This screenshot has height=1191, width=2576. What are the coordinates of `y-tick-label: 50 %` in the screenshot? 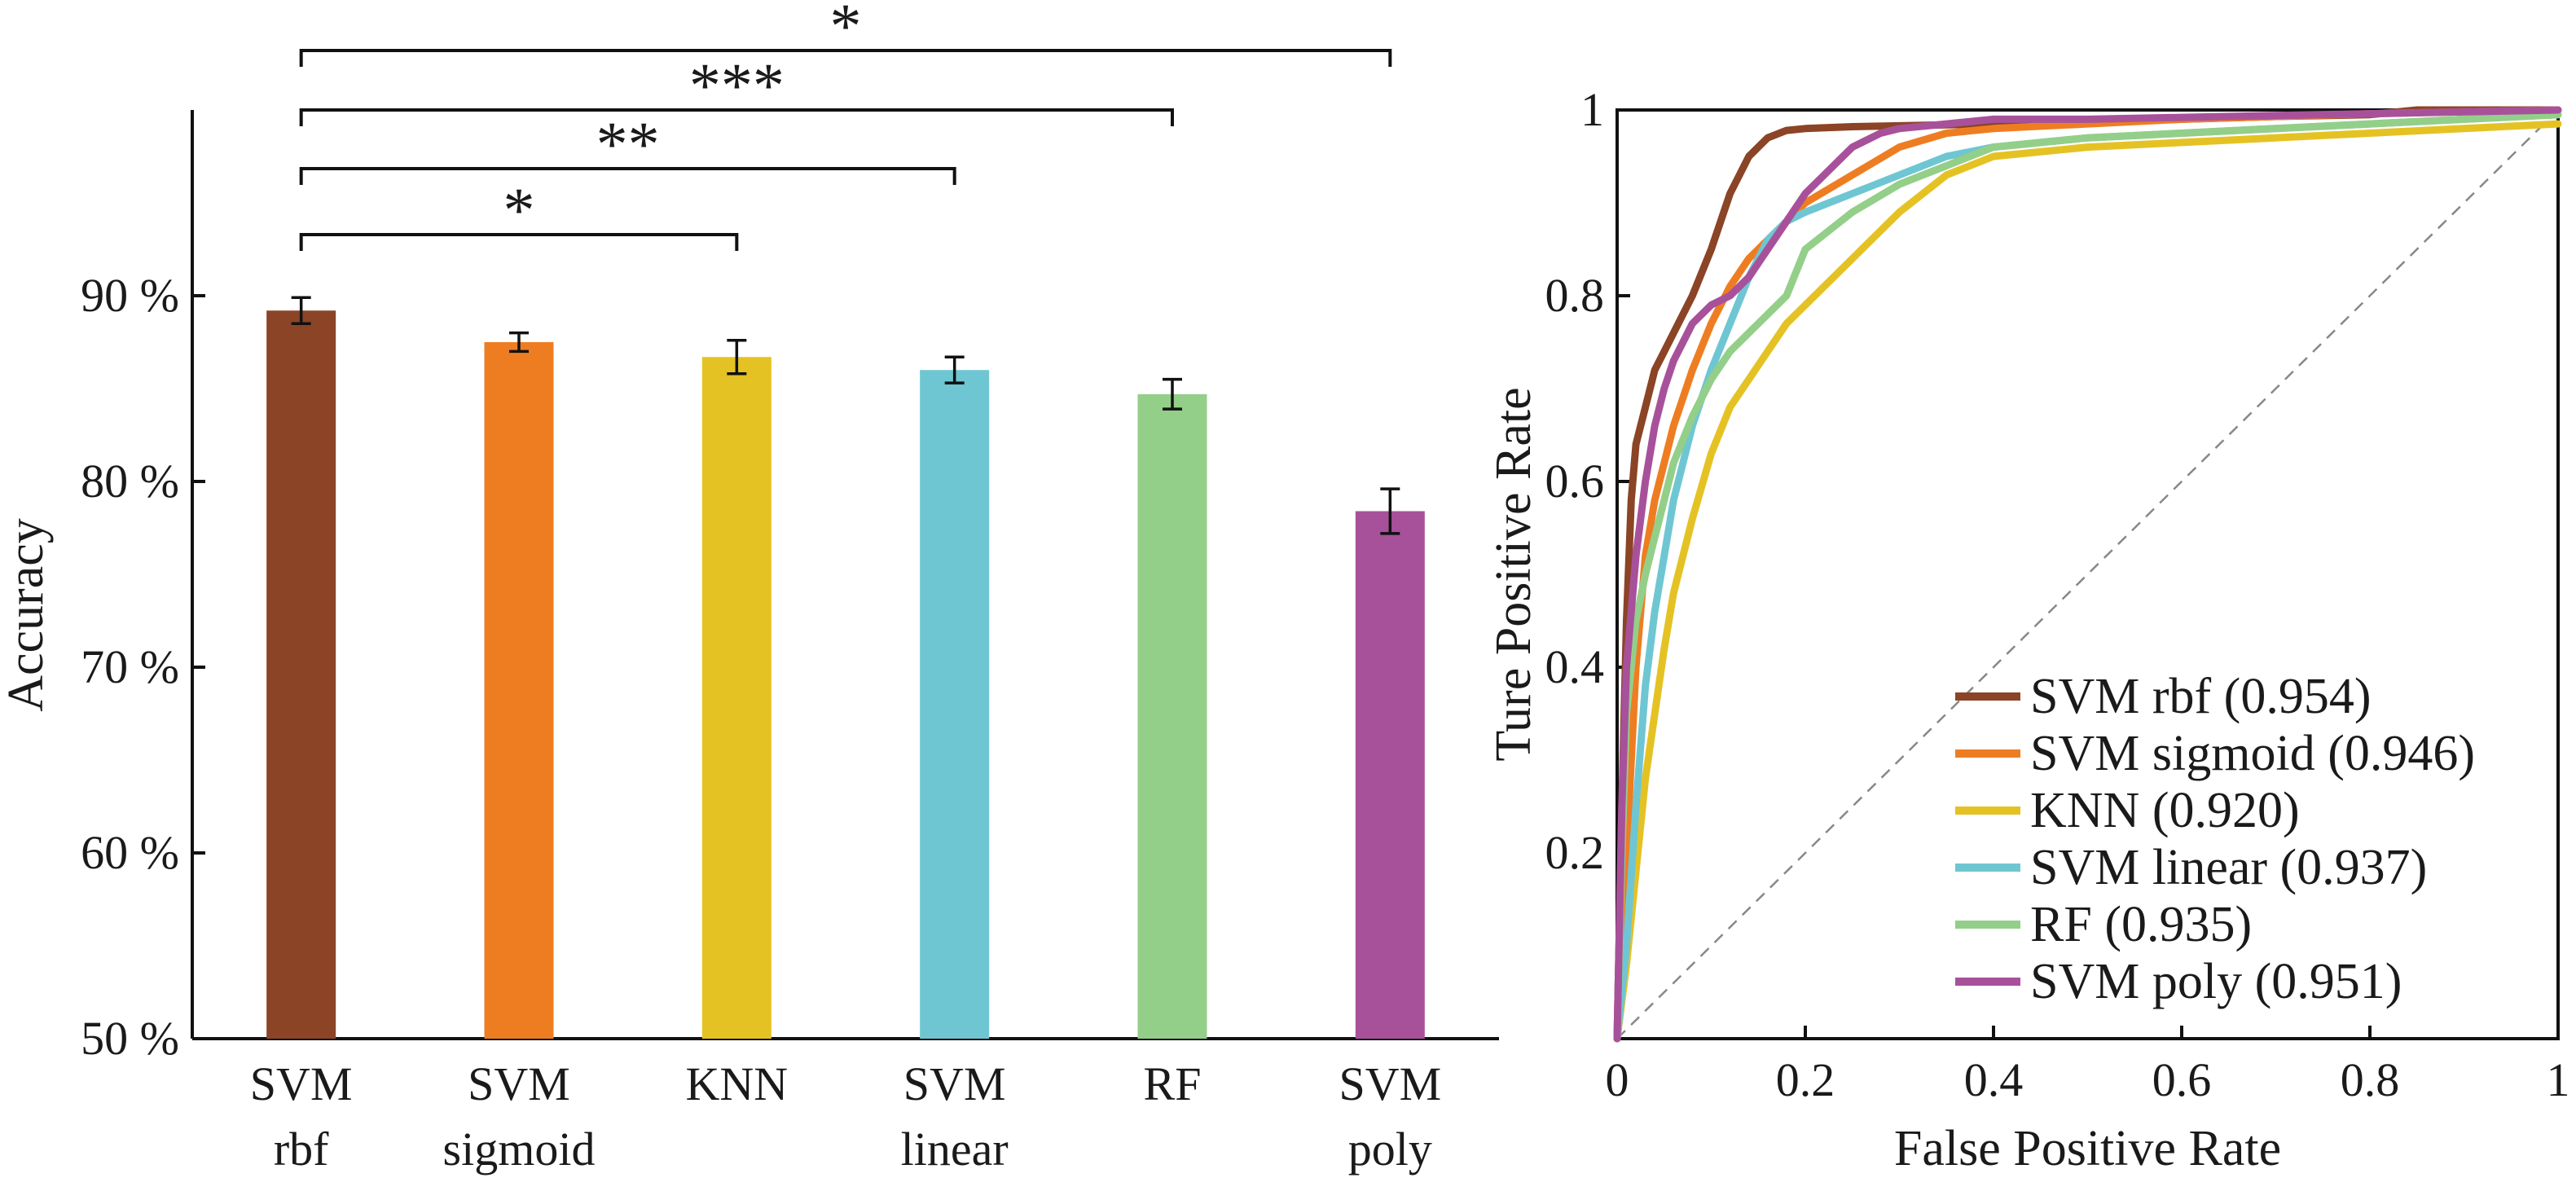 It's located at (130, 1038).